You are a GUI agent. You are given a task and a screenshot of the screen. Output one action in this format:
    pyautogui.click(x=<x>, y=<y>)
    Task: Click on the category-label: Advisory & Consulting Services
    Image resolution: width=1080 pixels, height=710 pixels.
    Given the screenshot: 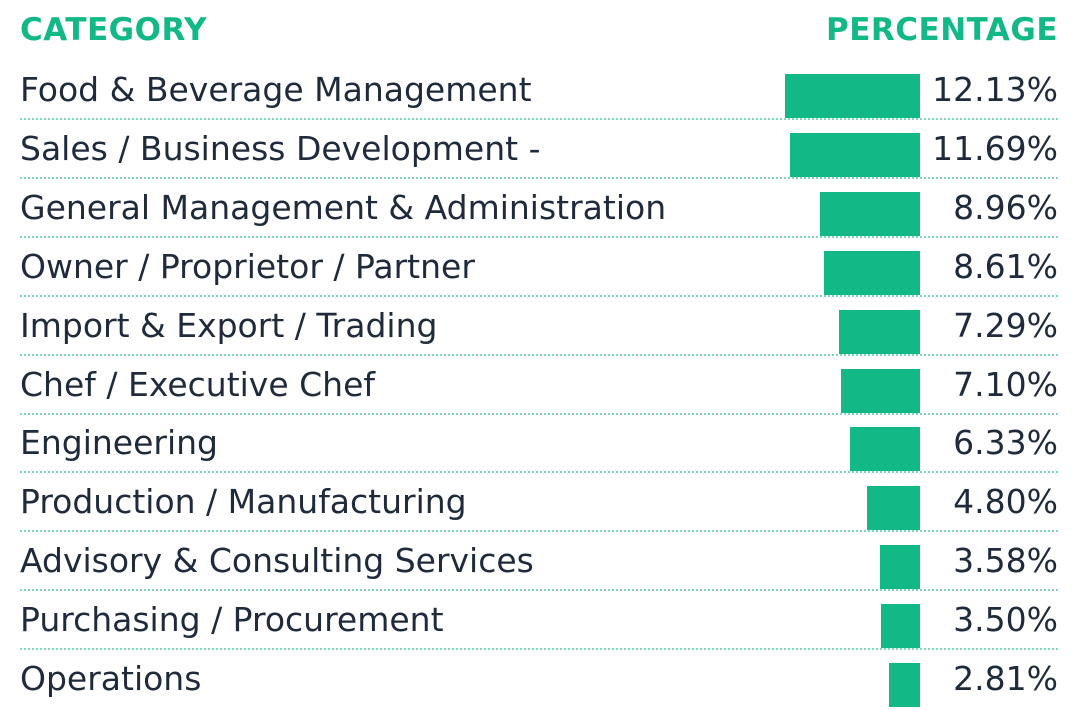 What is the action you would take?
    pyautogui.click(x=277, y=561)
    